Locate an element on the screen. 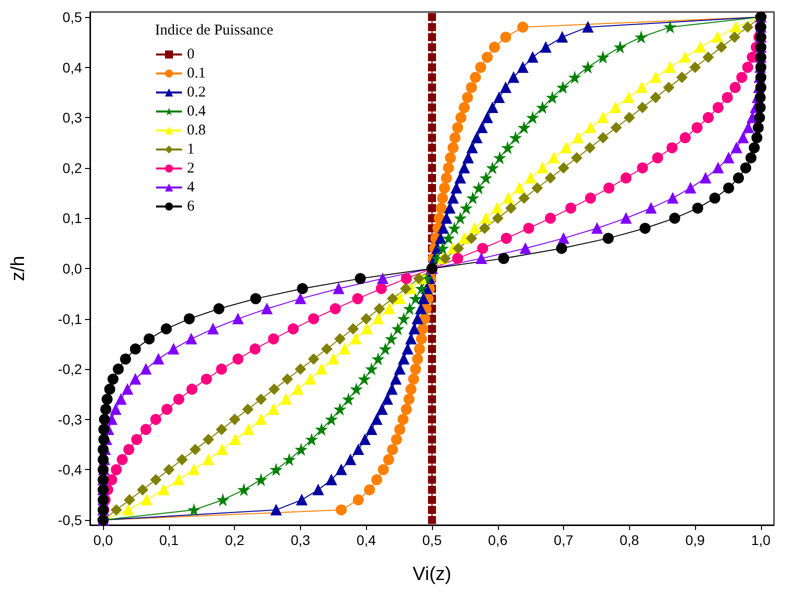 The image size is (792, 608). legend-label: 0 is located at coordinates (190, 54).